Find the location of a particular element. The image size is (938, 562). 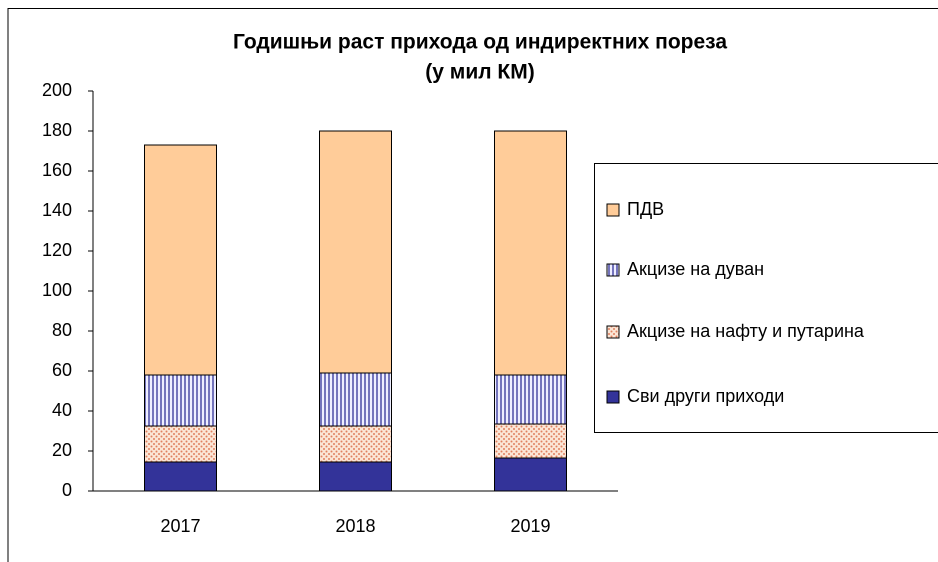

y-tick-label: 80 is located at coordinates (62, 330).